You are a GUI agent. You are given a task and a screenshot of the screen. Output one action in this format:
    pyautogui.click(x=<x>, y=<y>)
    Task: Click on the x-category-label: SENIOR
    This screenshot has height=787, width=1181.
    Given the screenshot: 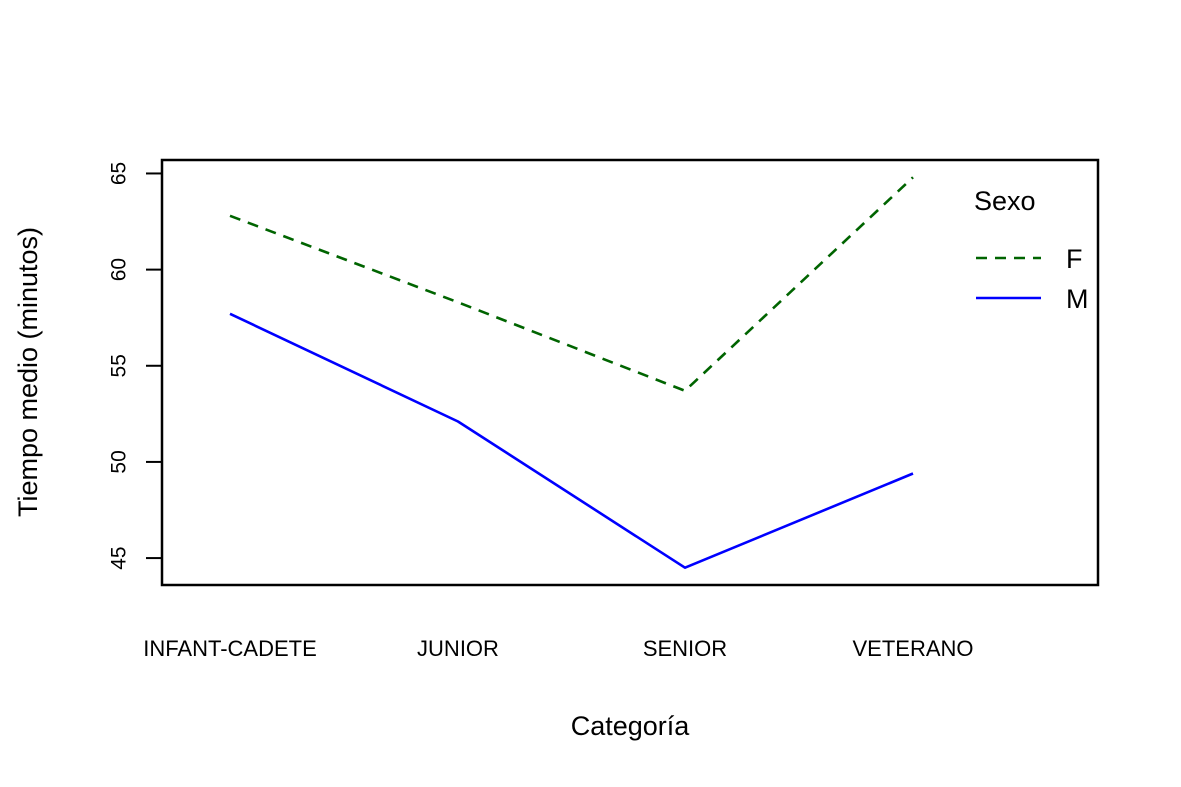 What is the action you would take?
    pyautogui.click(x=685, y=648)
    